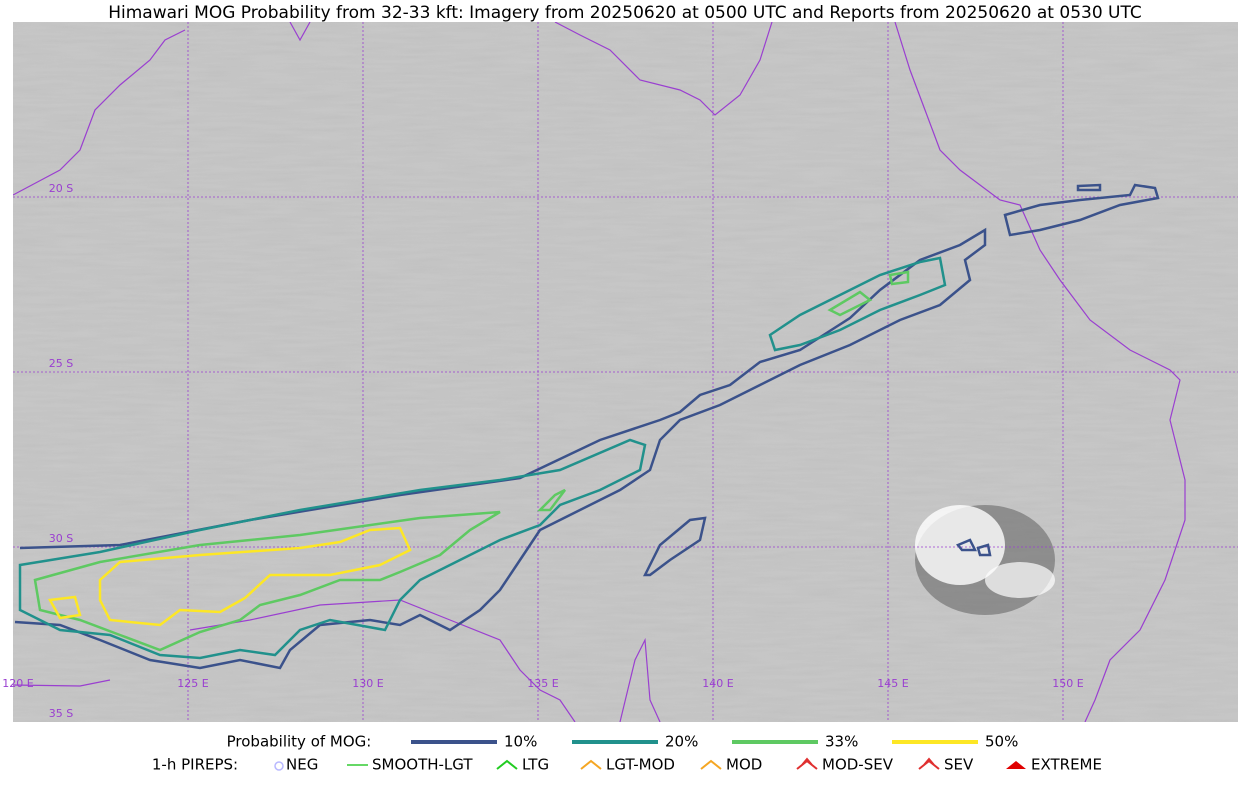  Describe the element at coordinates (302, 765) in the screenshot. I see `pirep-label: NEG` at that location.